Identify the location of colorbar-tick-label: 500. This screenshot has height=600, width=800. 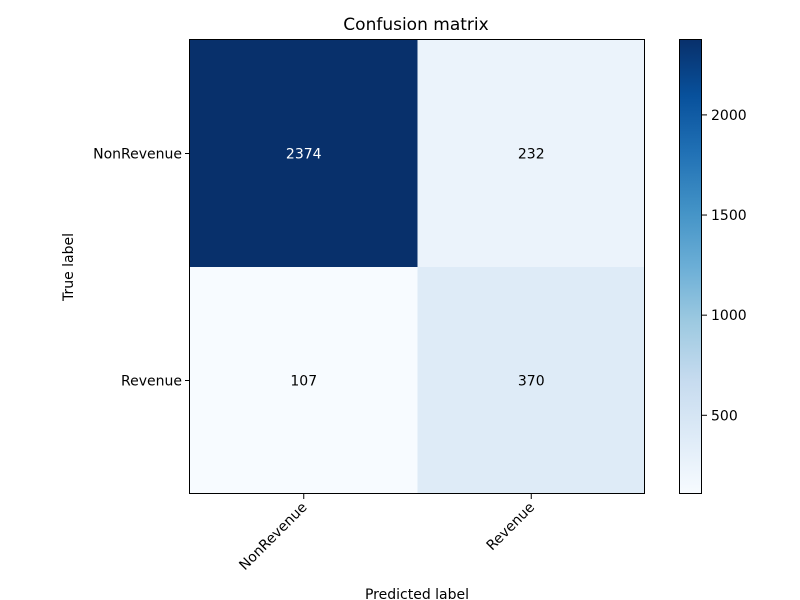
(724, 416).